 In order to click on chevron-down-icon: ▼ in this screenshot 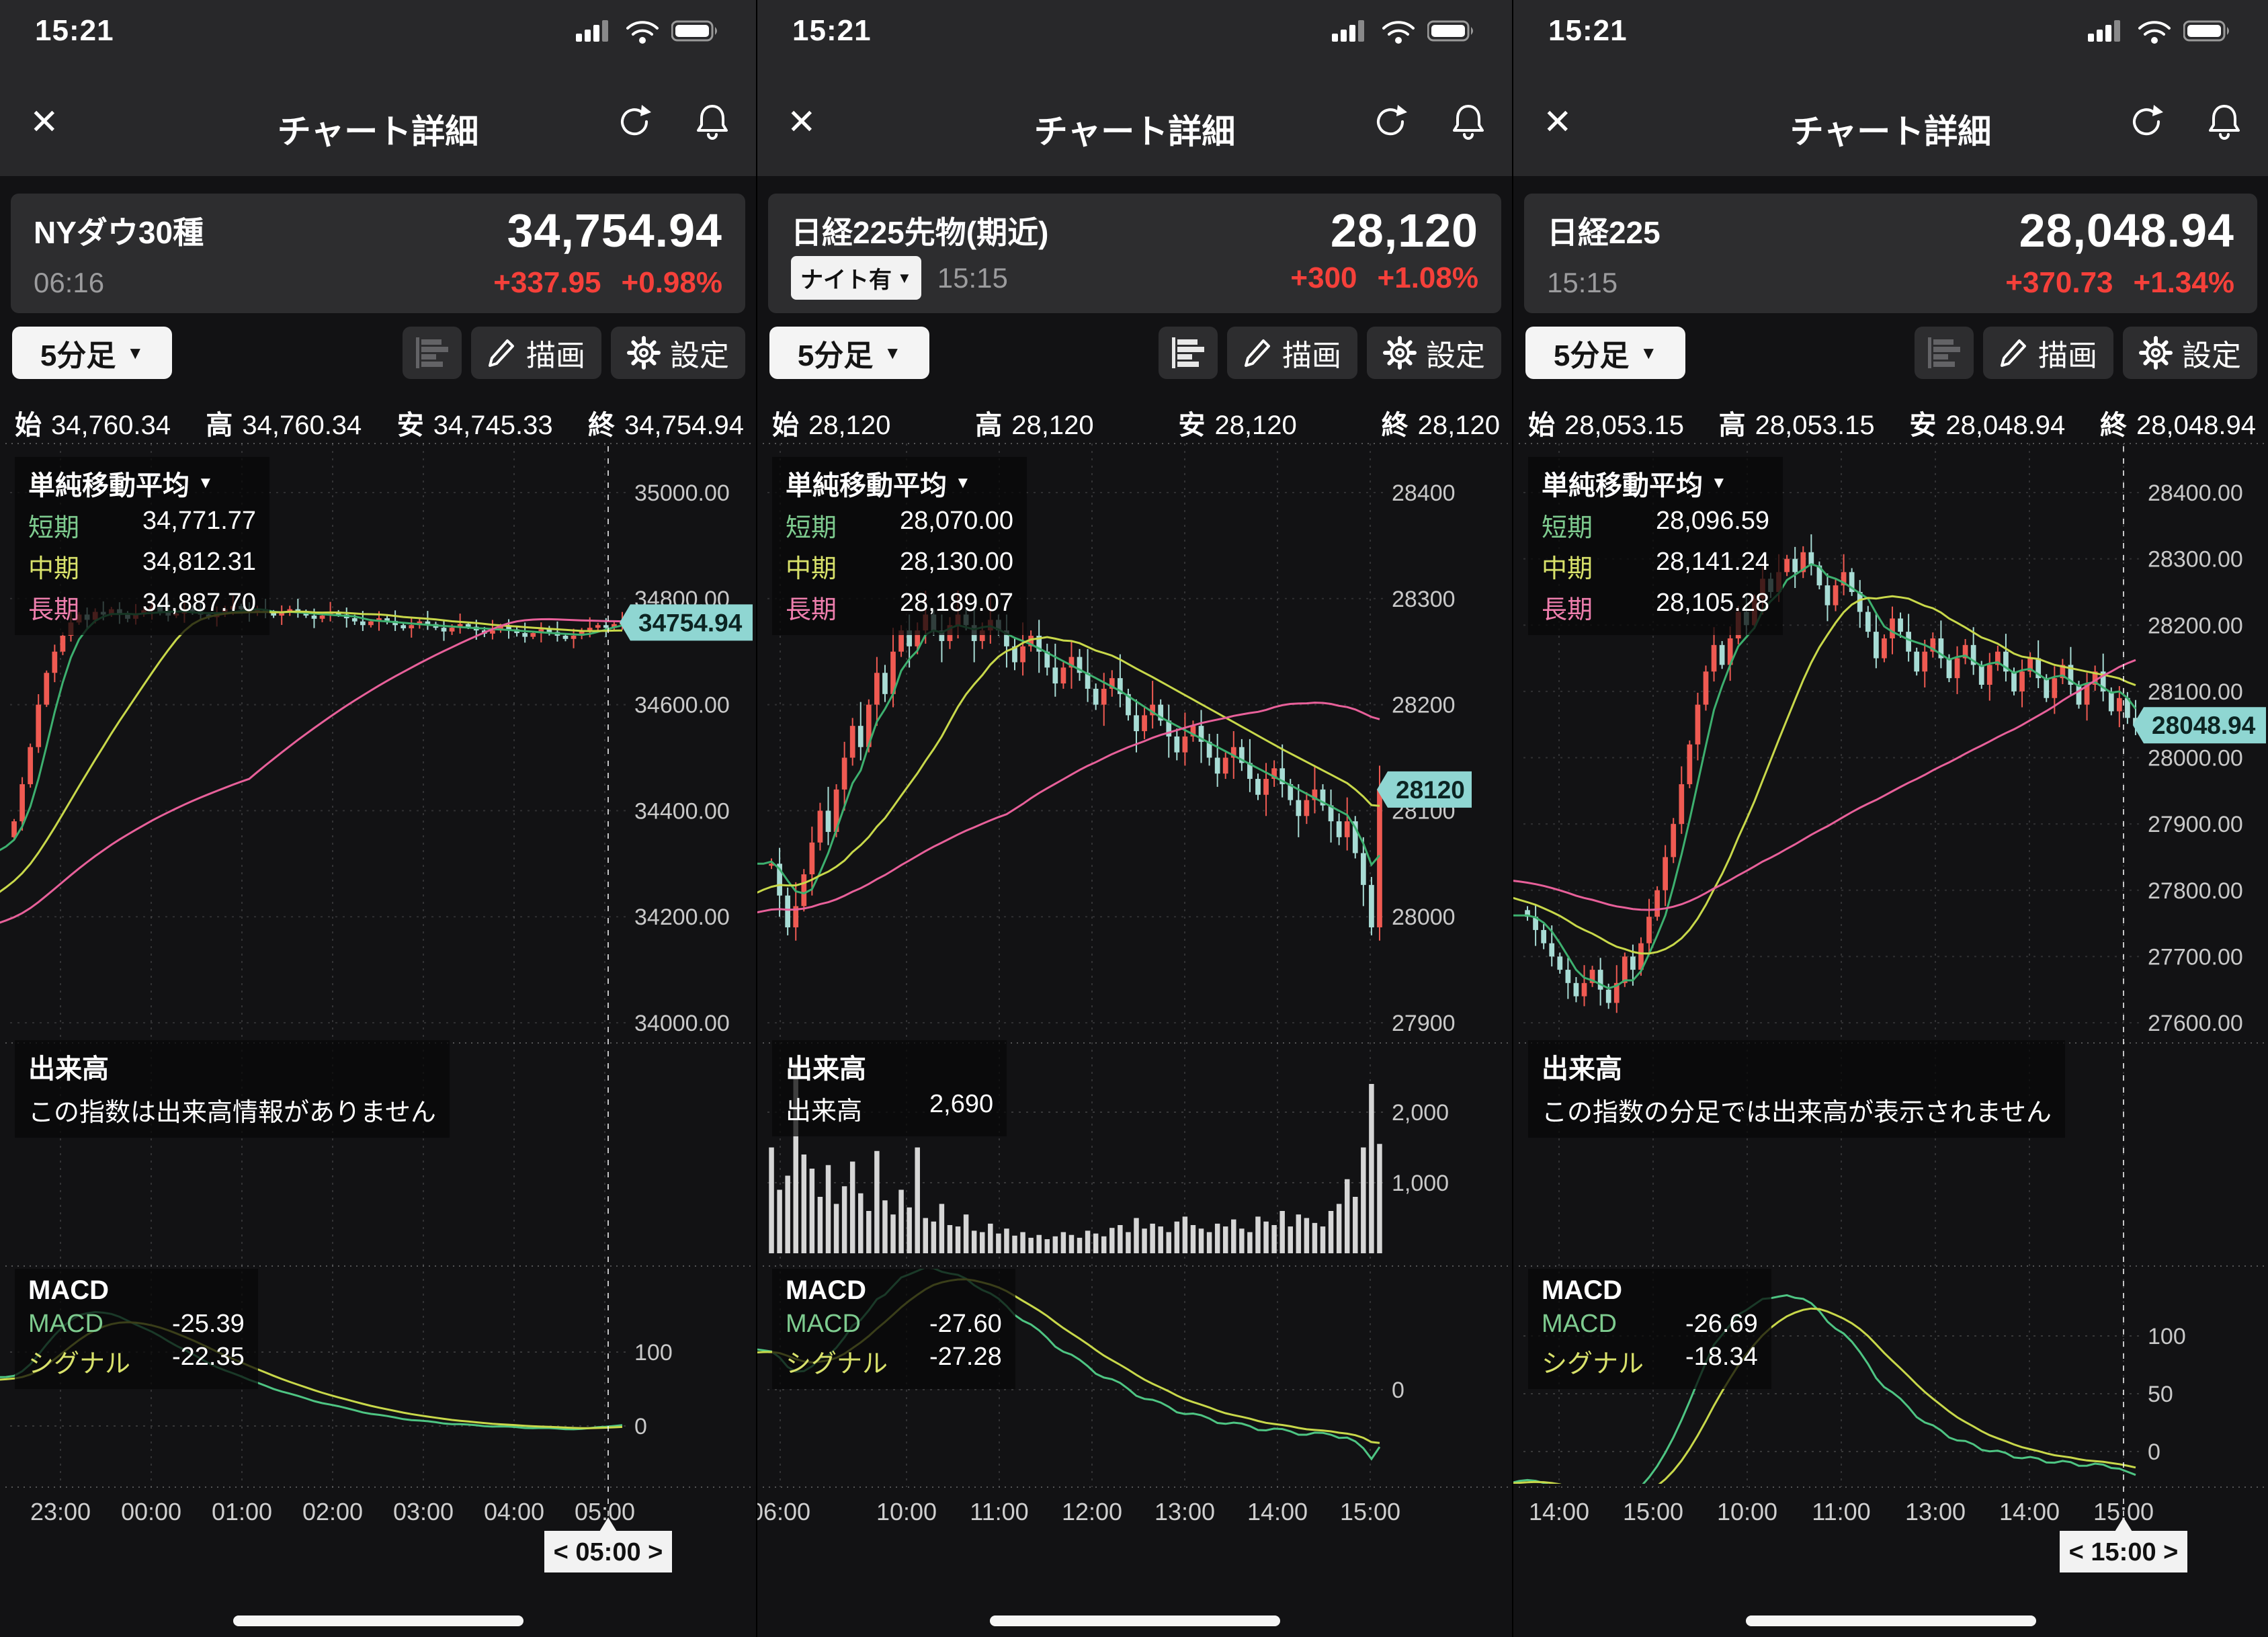, I will do `click(1649, 352)`.